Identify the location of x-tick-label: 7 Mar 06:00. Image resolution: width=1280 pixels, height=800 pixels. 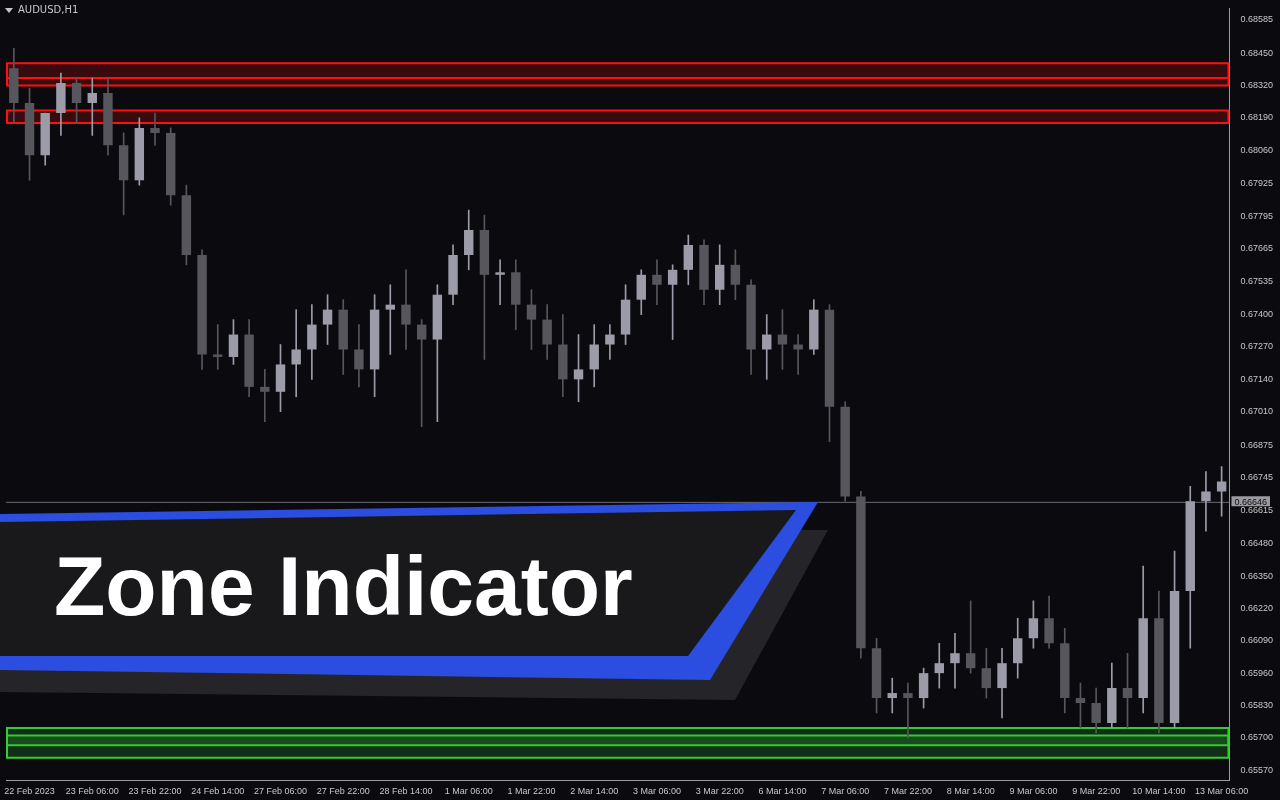
(845, 791).